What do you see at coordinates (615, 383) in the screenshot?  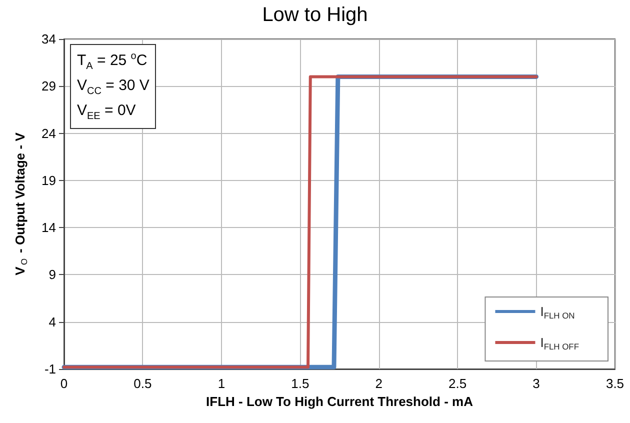 I see `x-tick-label: 3.5` at bounding box center [615, 383].